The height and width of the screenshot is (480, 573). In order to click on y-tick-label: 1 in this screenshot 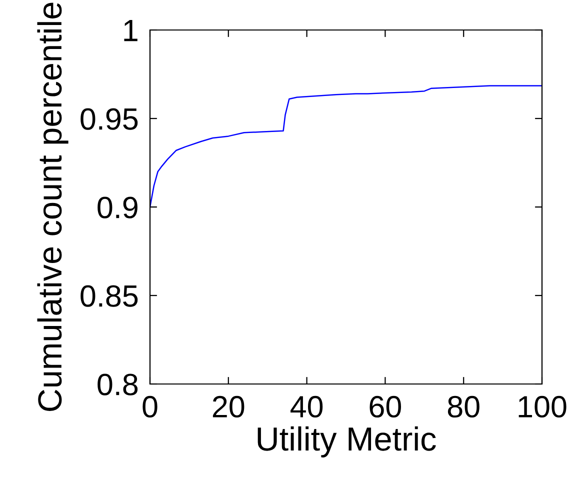, I will do `click(131, 31)`.